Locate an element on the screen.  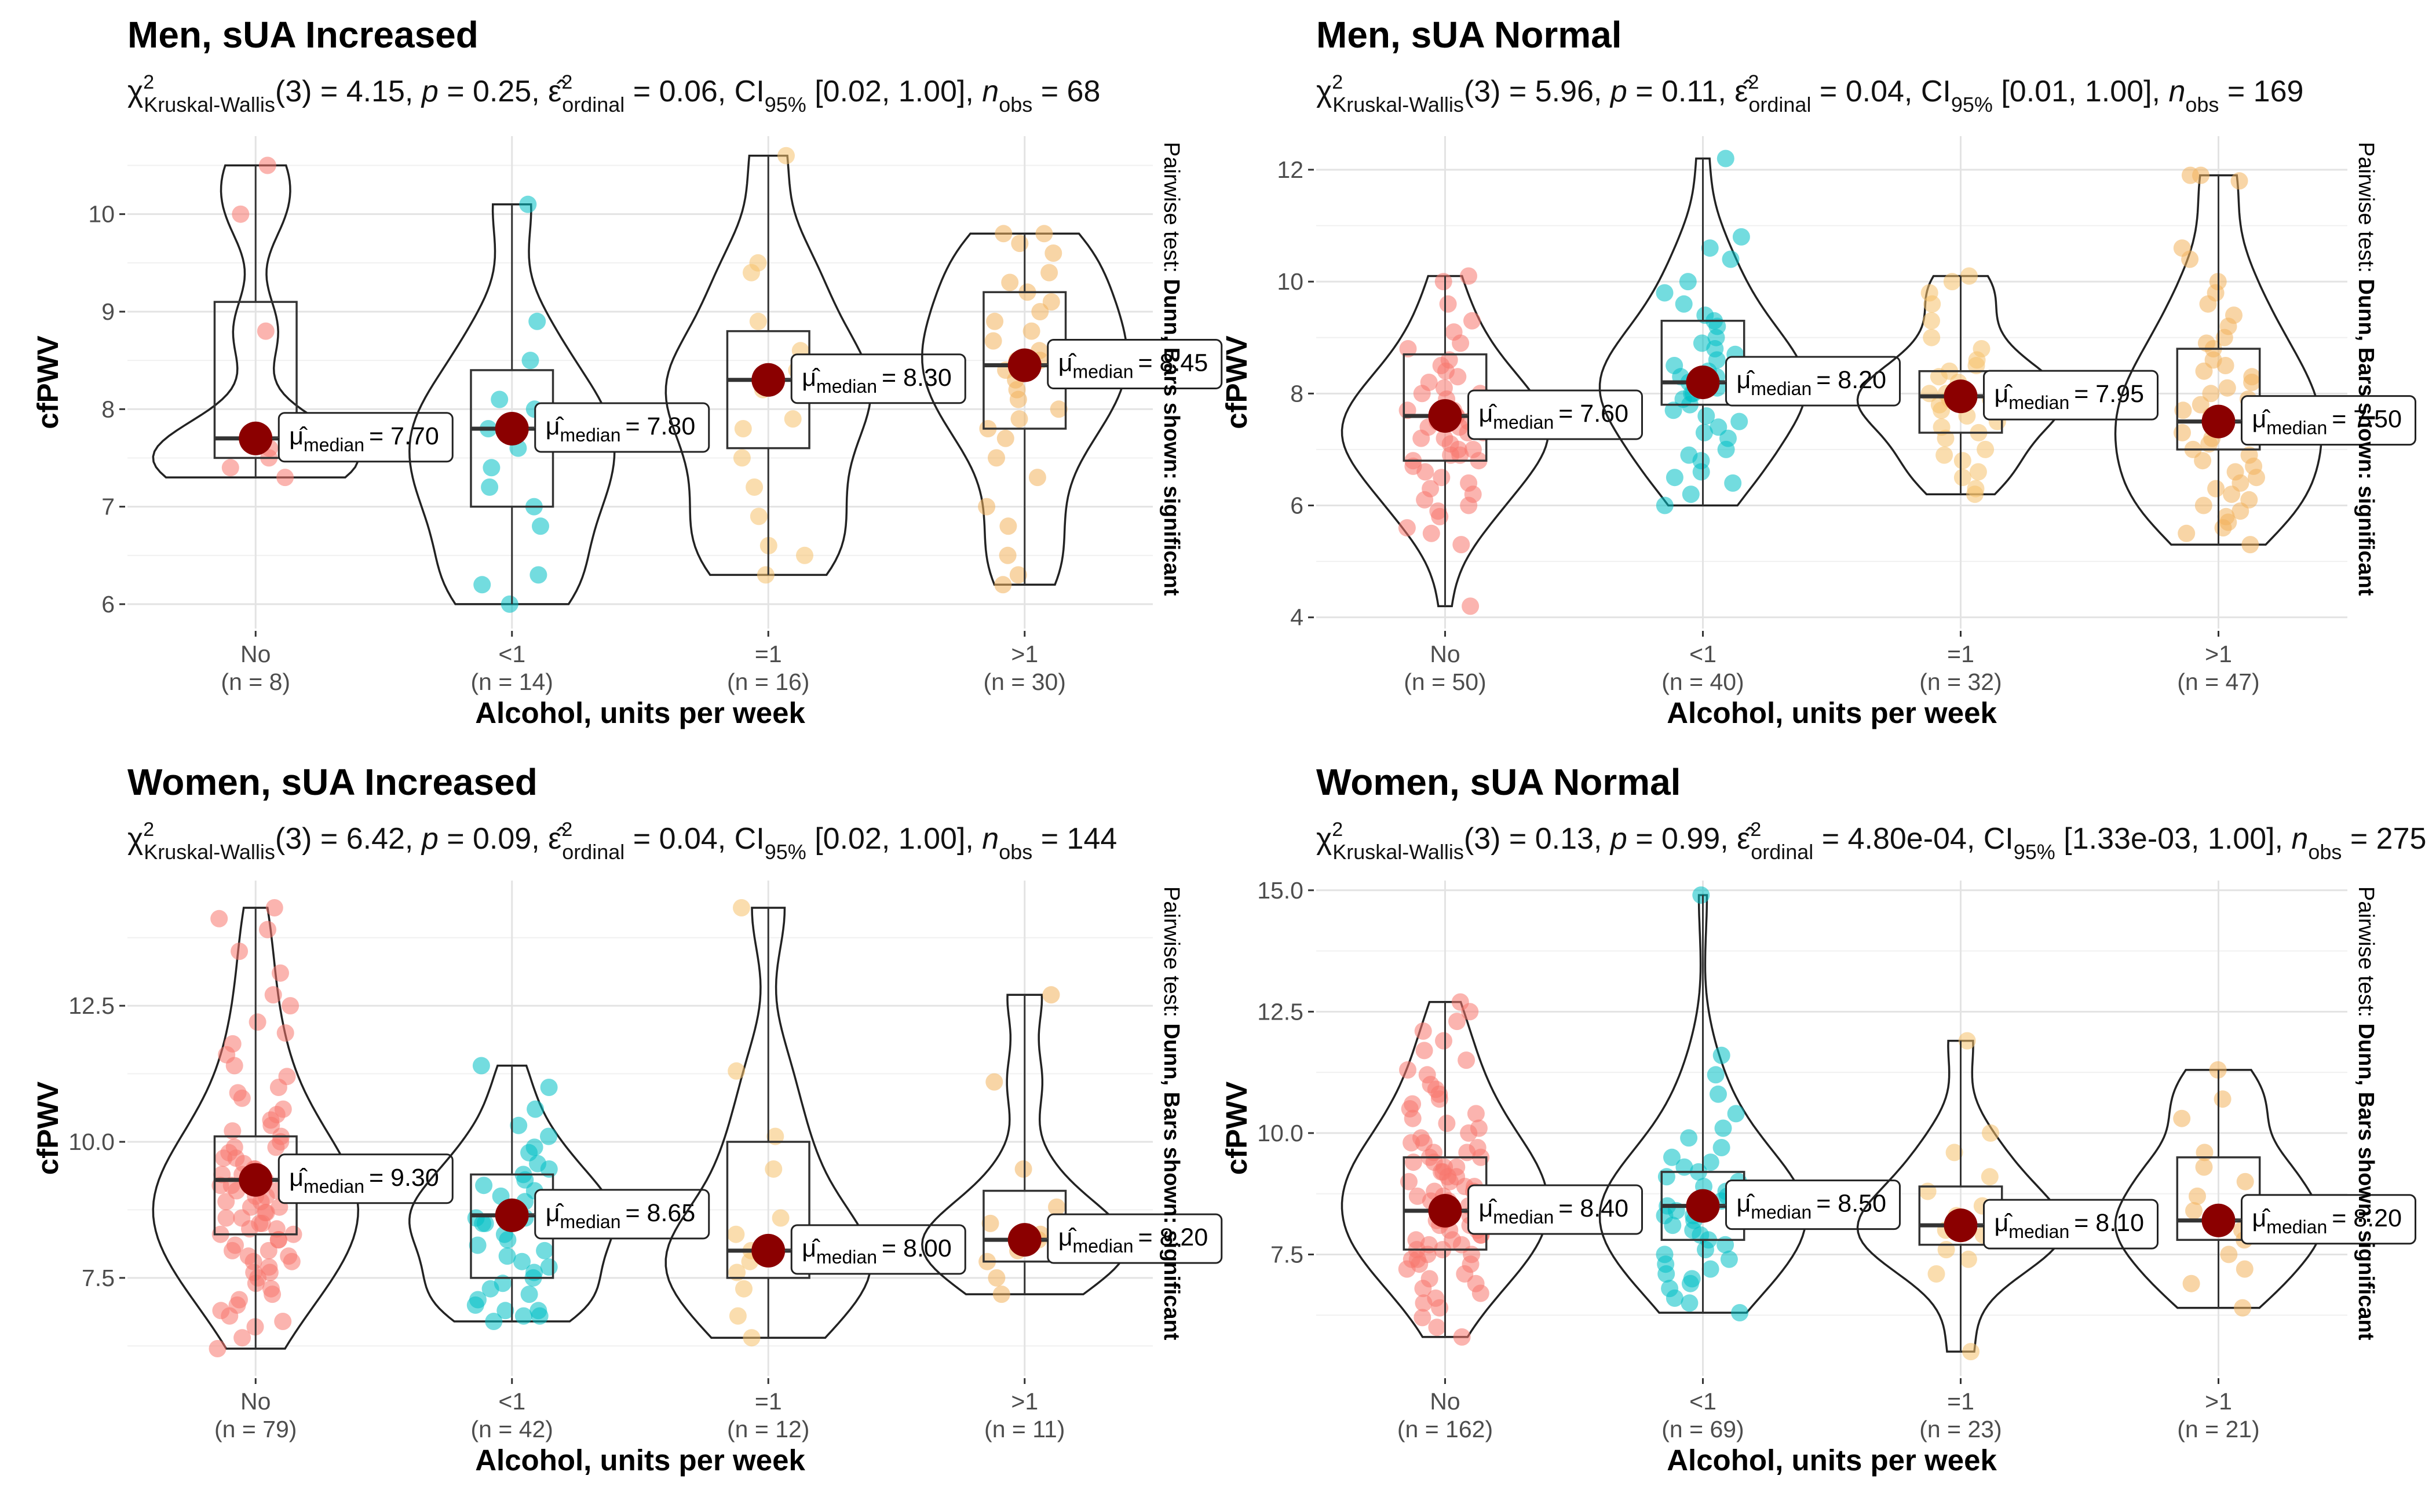
x-tick-label: >1 is located at coordinates (1024, 654).